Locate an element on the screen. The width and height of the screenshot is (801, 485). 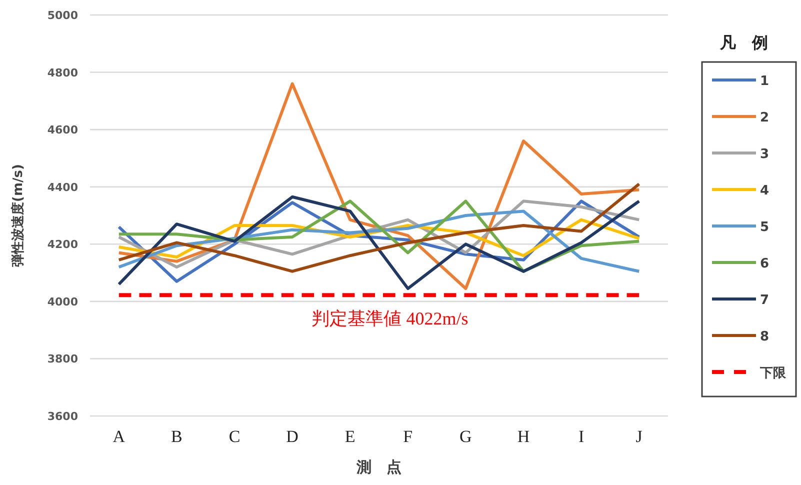
x-tick-label: D is located at coordinates (292, 436).